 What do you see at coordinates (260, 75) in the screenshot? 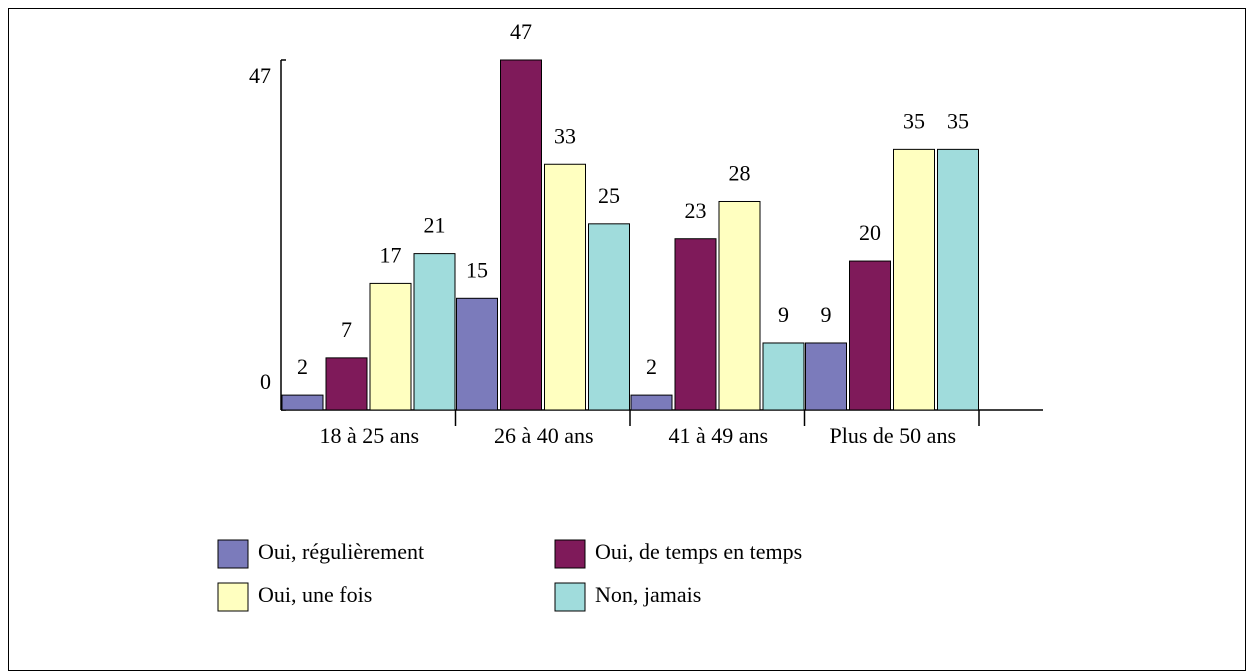
I see `y-tick-label: 47` at bounding box center [260, 75].